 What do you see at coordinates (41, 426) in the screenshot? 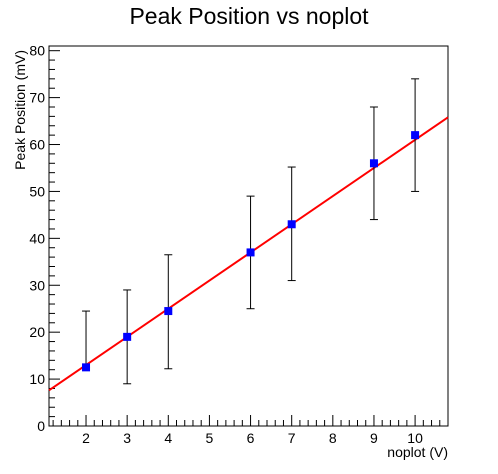
I see `y-tick-label: 0` at bounding box center [41, 426].